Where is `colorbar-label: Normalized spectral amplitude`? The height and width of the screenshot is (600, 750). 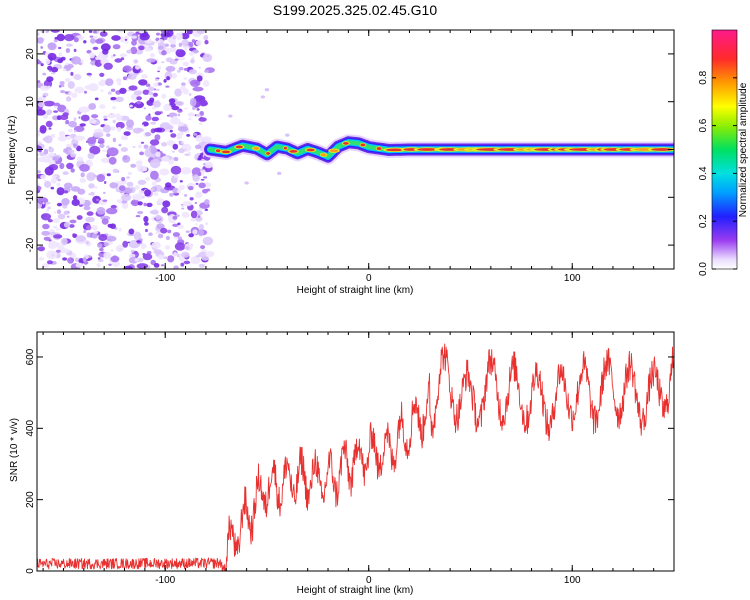 colorbar-label: Normalized spectral amplitude is located at coordinates (743, 149).